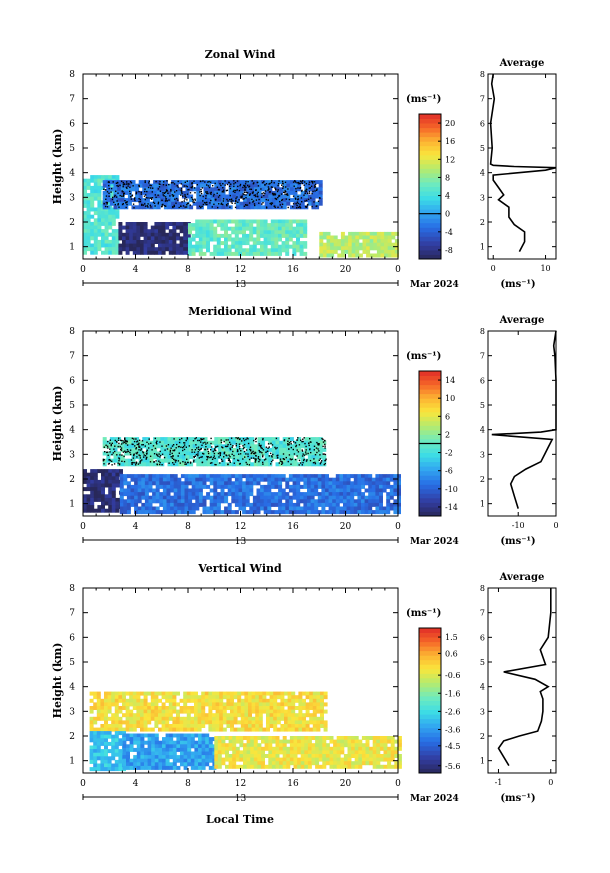 The height and width of the screenshot is (873, 610). Describe the element at coordinates (450, 380) in the screenshot. I see `colorbar-tick-label: 14` at that location.